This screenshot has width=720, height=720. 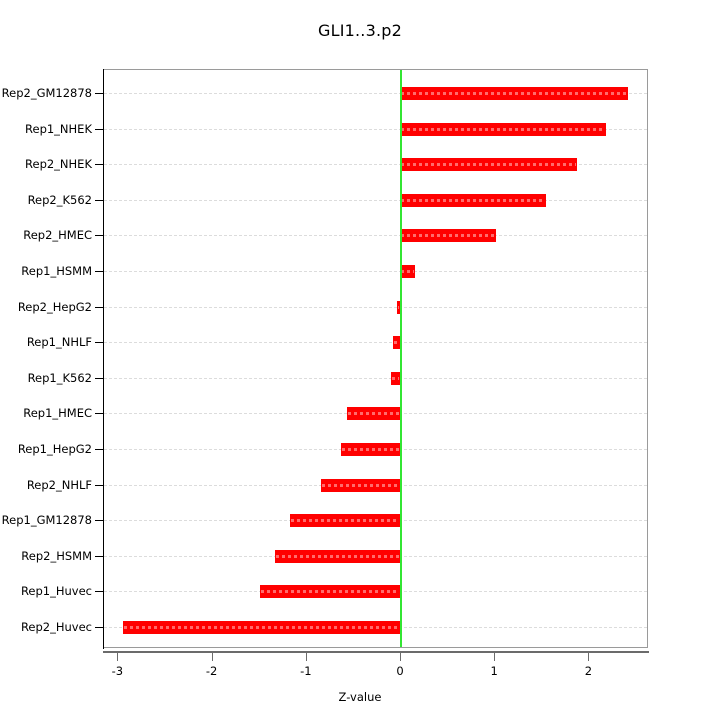 What do you see at coordinates (360, 30) in the screenshot?
I see `chart-title: GLI1..3.p2` at bounding box center [360, 30].